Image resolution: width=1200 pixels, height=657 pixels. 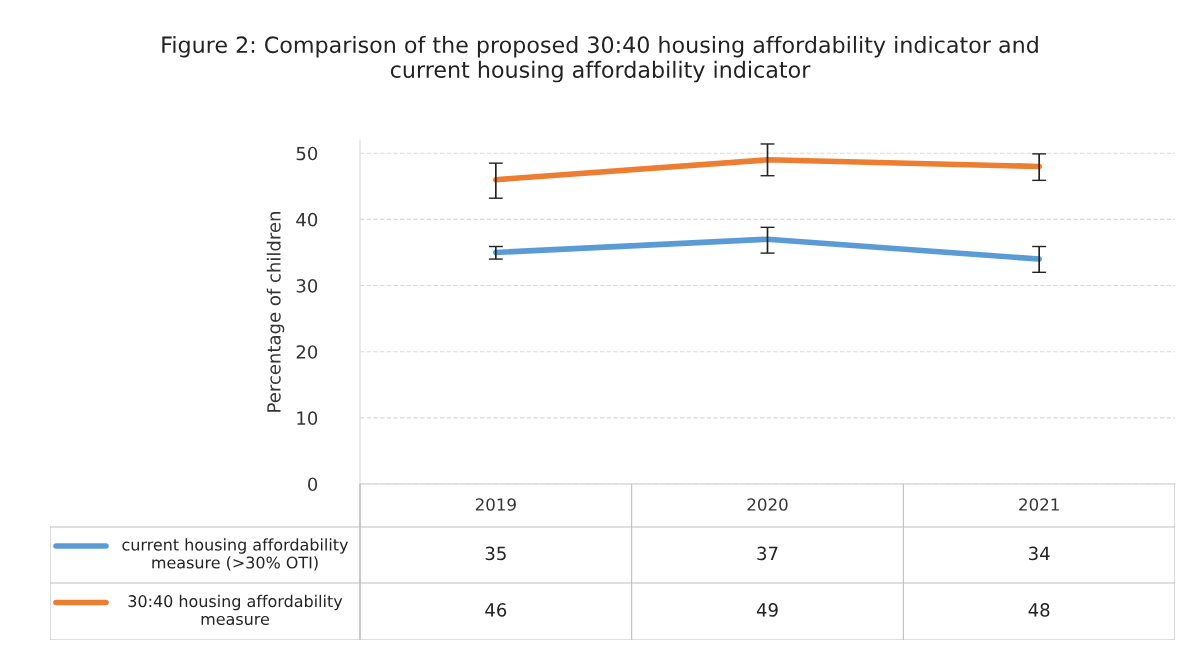 What do you see at coordinates (275, 312) in the screenshot?
I see `y-axis-title: Percentage of children` at bounding box center [275, 312].